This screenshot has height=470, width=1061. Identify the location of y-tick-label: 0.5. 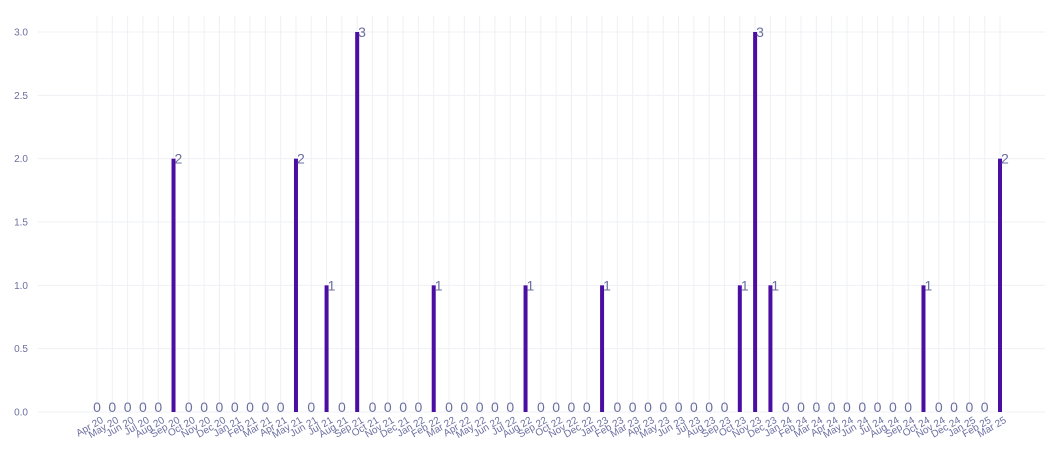
(21, 349).